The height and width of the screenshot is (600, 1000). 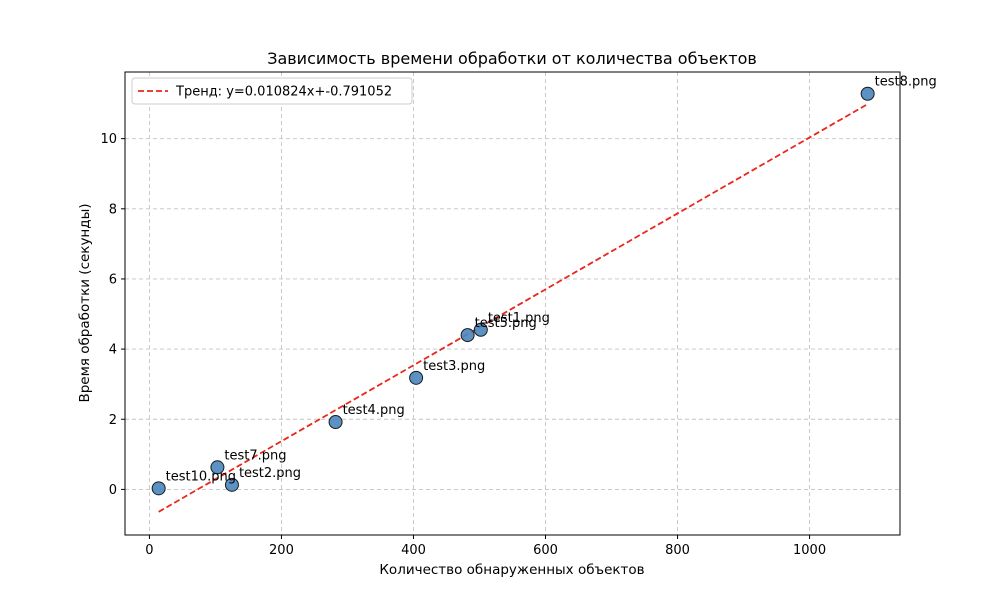 What do you see at coordinates (201, 476) in the screenshot?
I see `data-point-label: test10.png` at bounding box center [201, 476].